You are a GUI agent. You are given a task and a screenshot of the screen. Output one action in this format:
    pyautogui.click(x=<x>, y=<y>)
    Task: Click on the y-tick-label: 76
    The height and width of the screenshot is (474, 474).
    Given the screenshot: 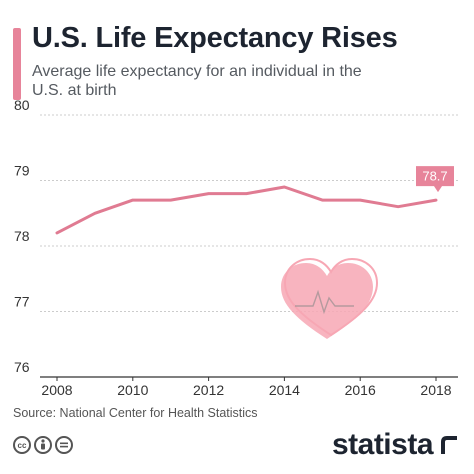 What is the action you would take?
    pyautogui.click(x=22, y=367)
    